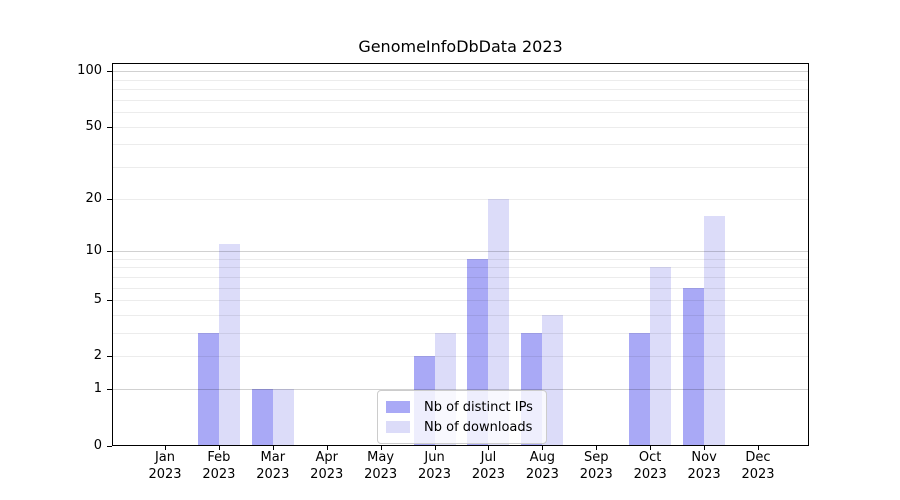  What do you see at coordinates (398, 407) in the screenshot?
I see `legend-swatch-distinct-ips` at bounding box center [398, 407].